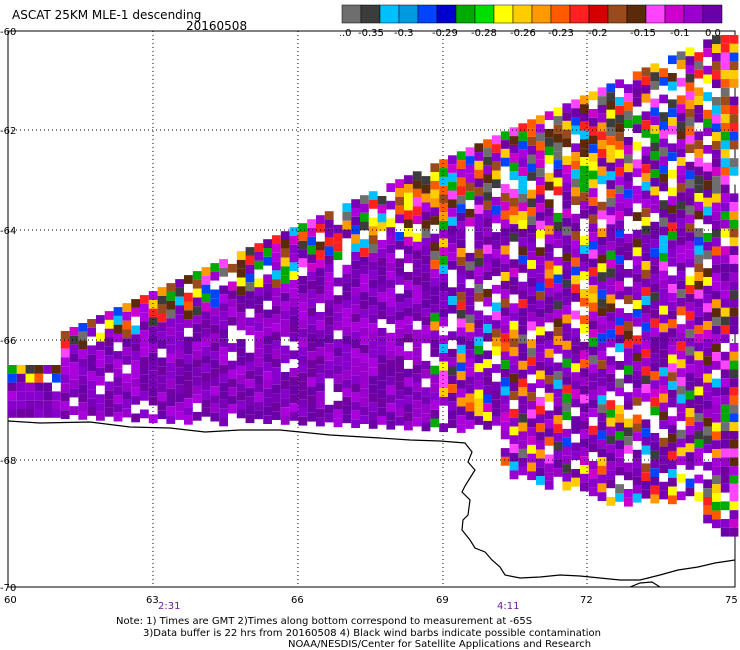  I want to click on chart-date: 20160508, so click(217, 26).